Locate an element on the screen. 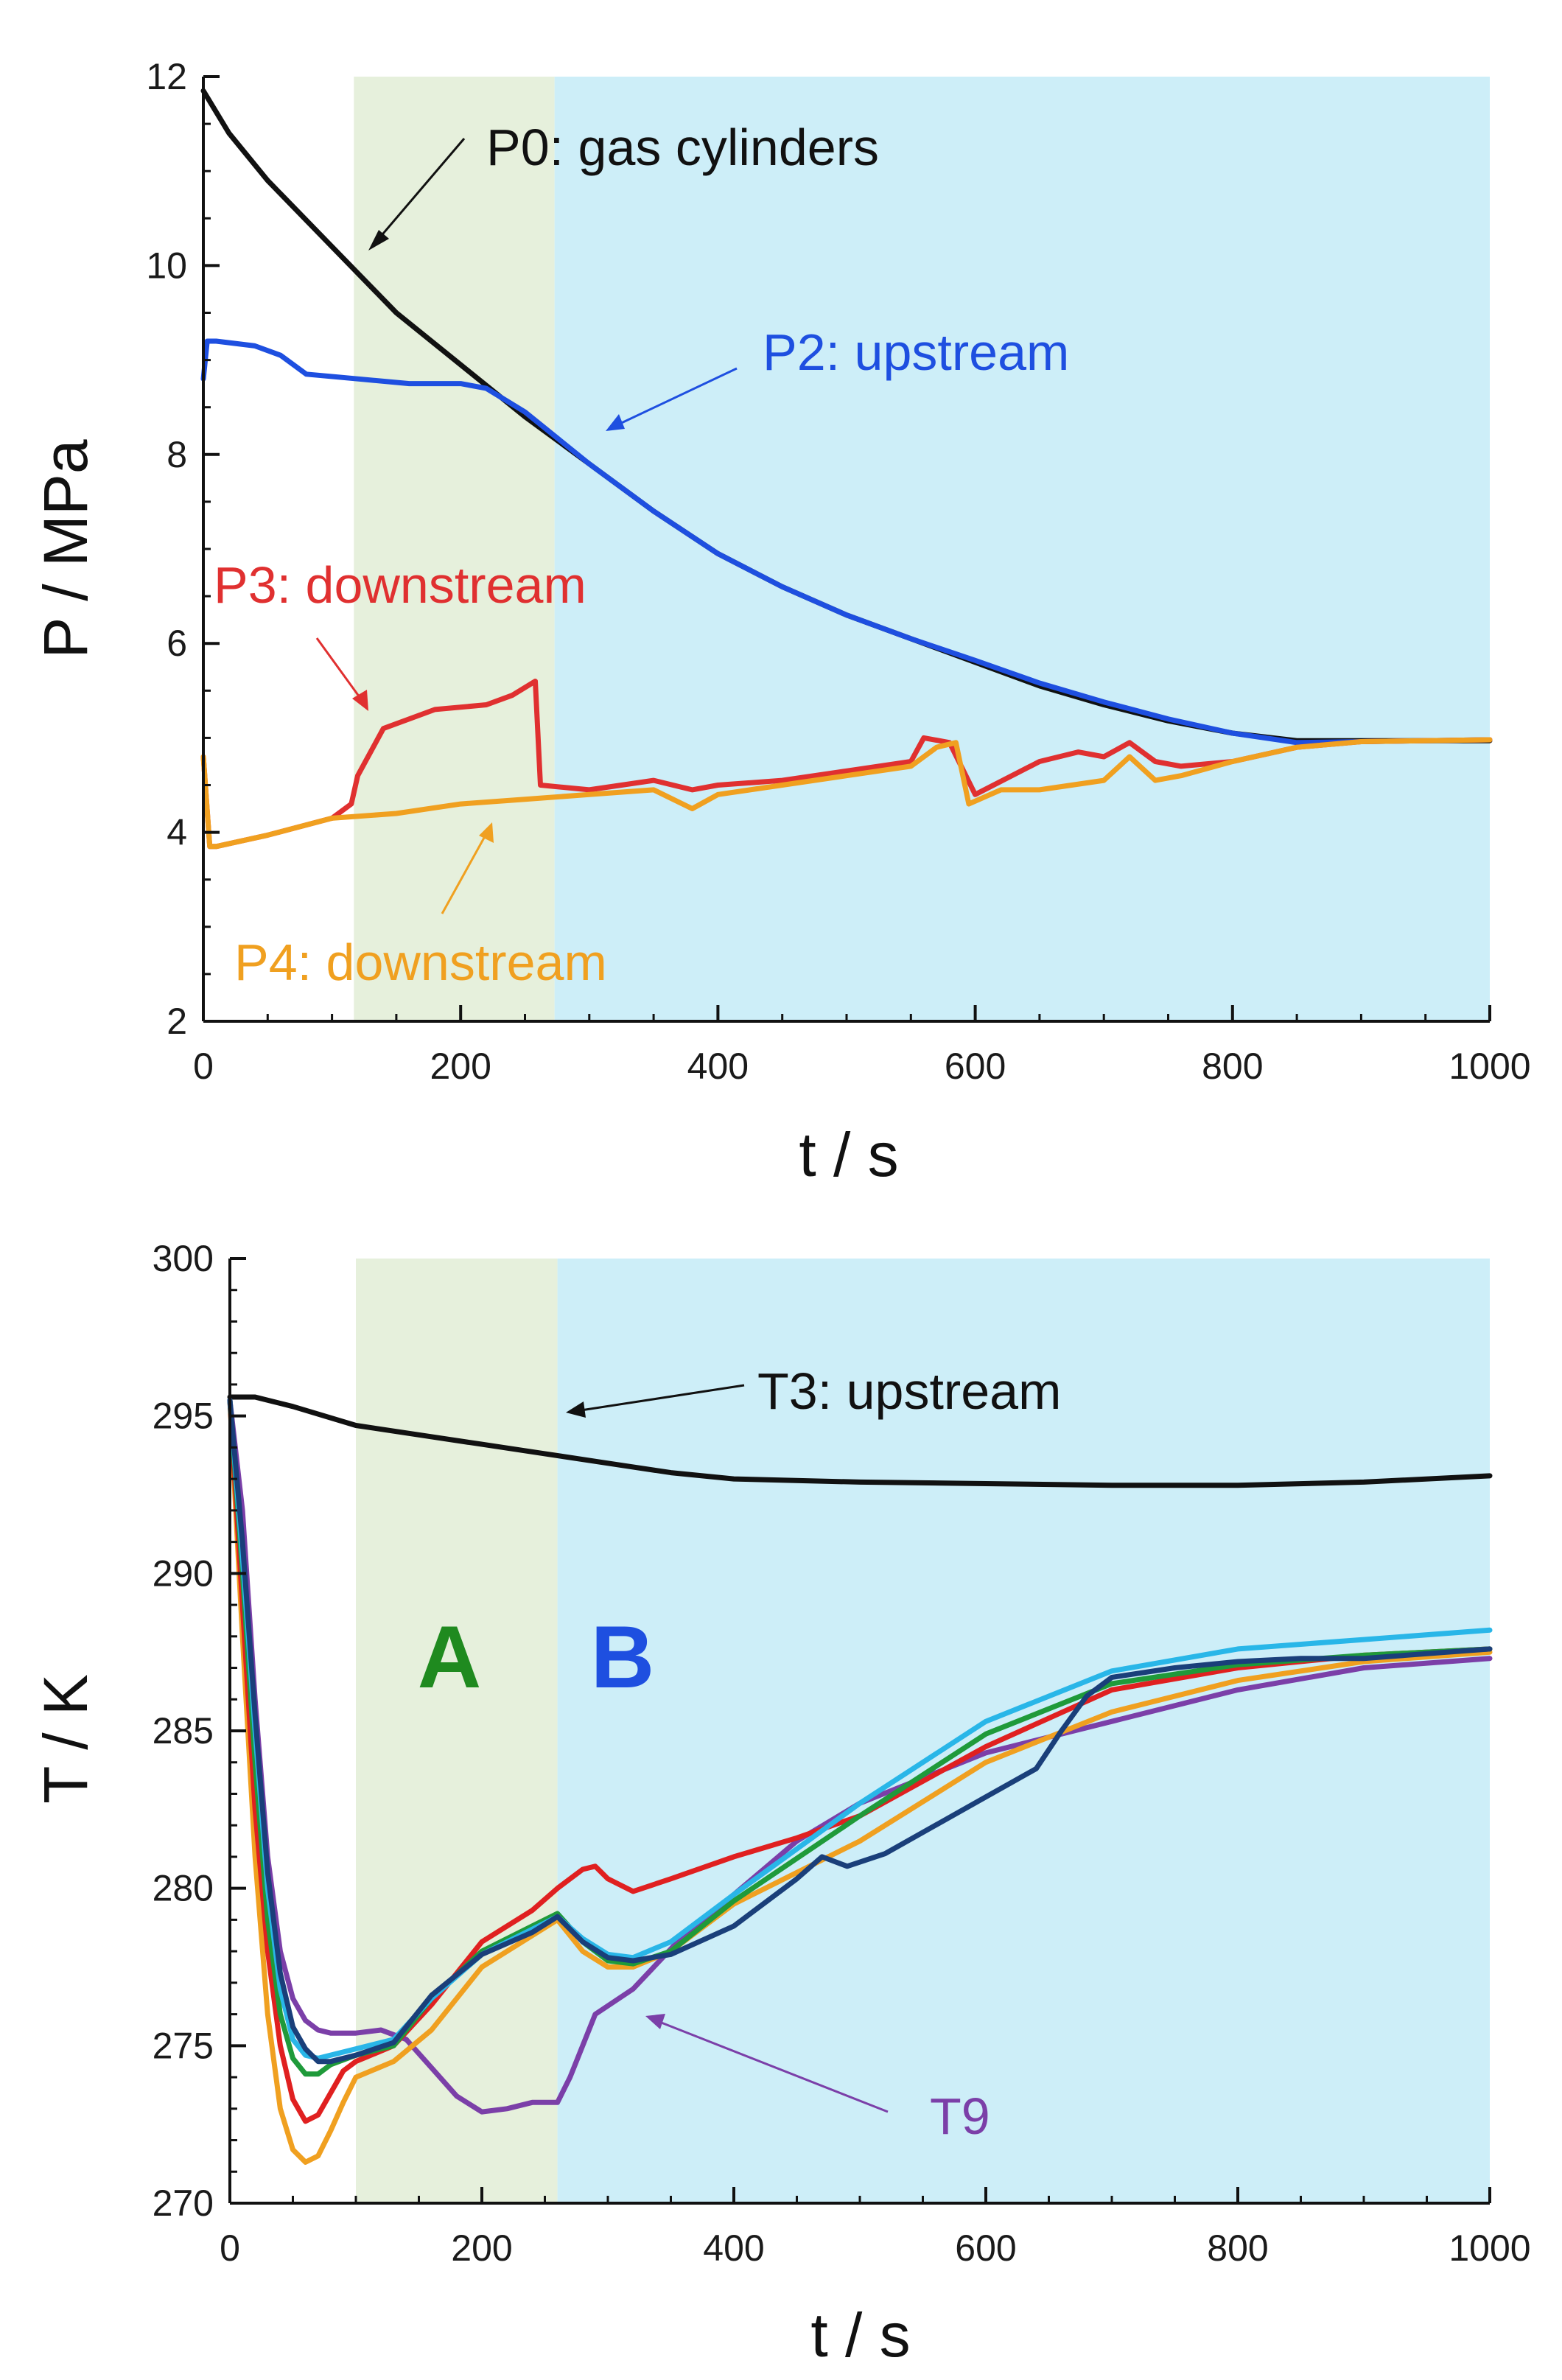  p2-arrowhead is located at coordinates (615, 423).